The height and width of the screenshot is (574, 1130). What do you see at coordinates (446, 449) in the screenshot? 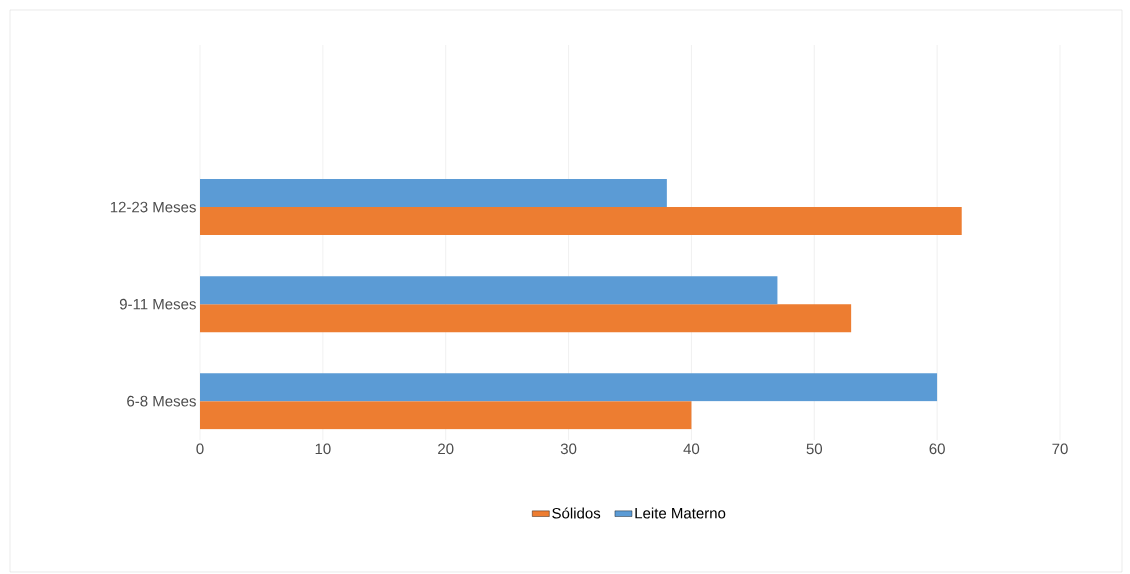
I see `x-tick-label: 20` at bounding box center [446, 449].